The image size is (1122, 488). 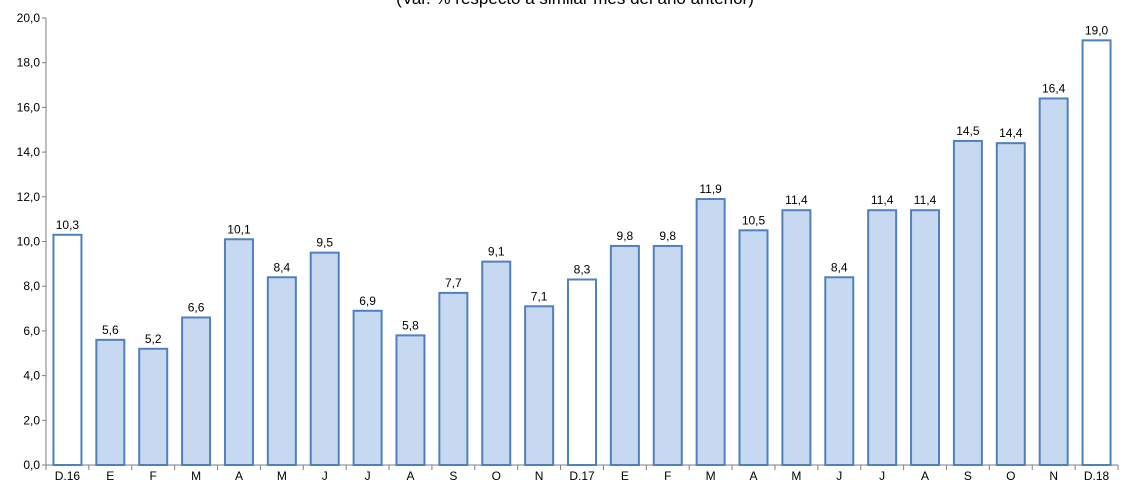 I want to click on data-label: 10,3, so click(x=68, y=225).